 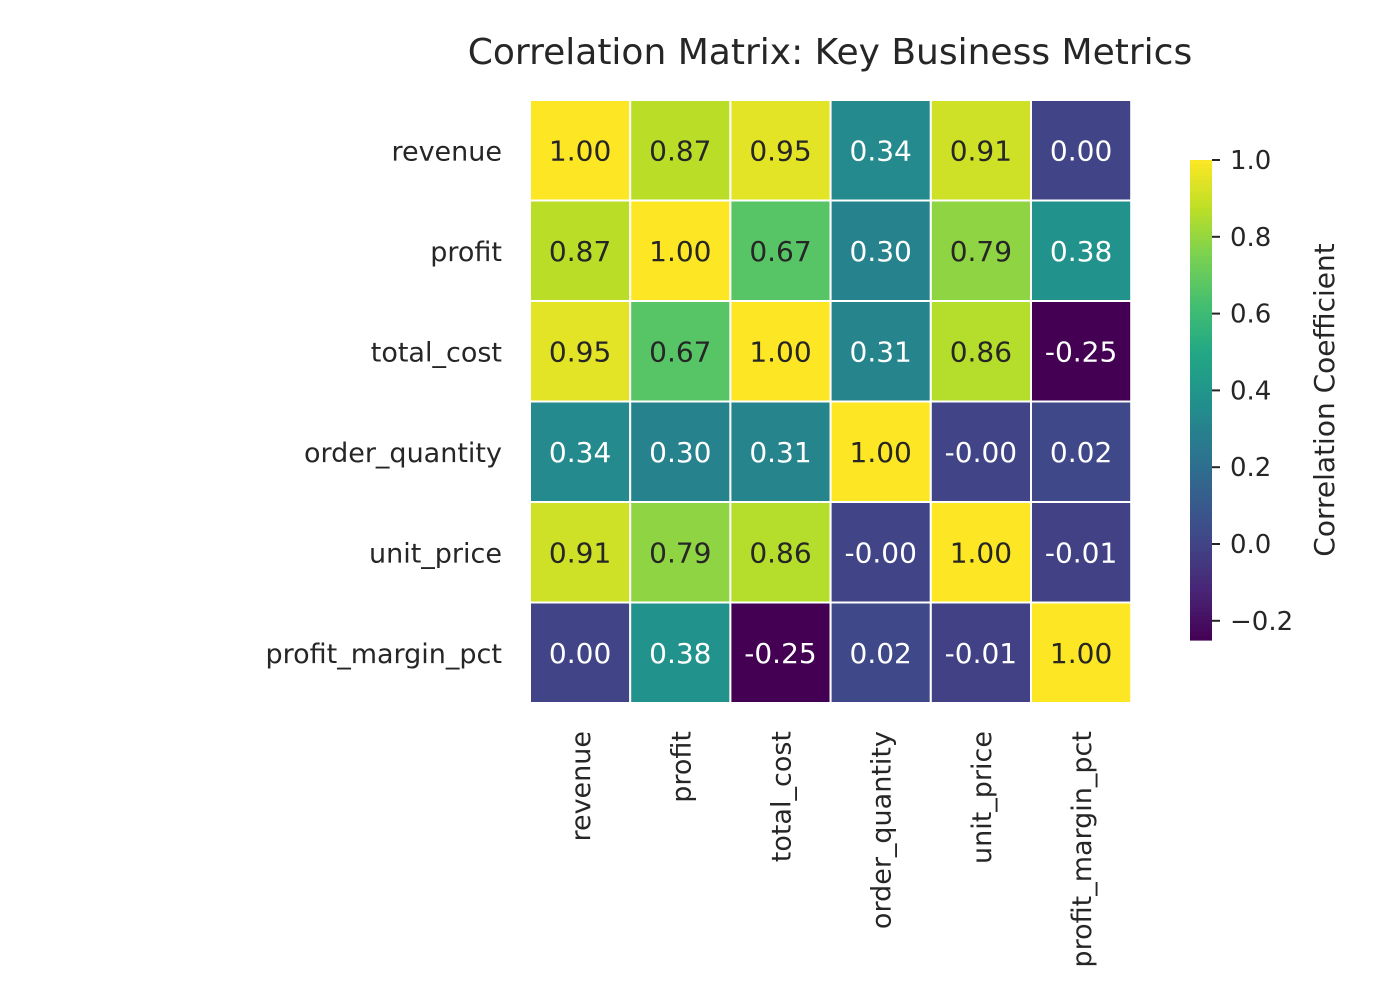 I want to click on cell-value-label: 0.91, so click(x=981, y=150).